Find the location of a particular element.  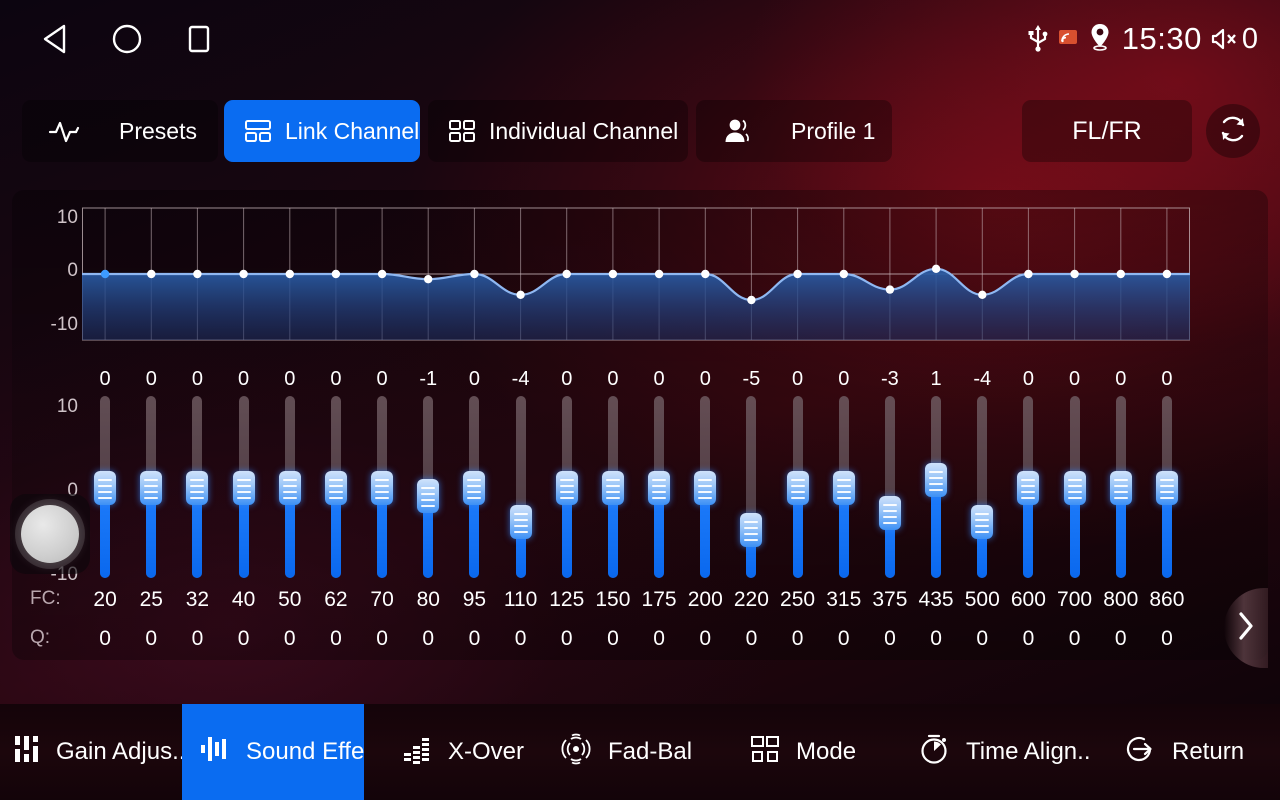

refresh-button is located at coordinates (1233, 131).